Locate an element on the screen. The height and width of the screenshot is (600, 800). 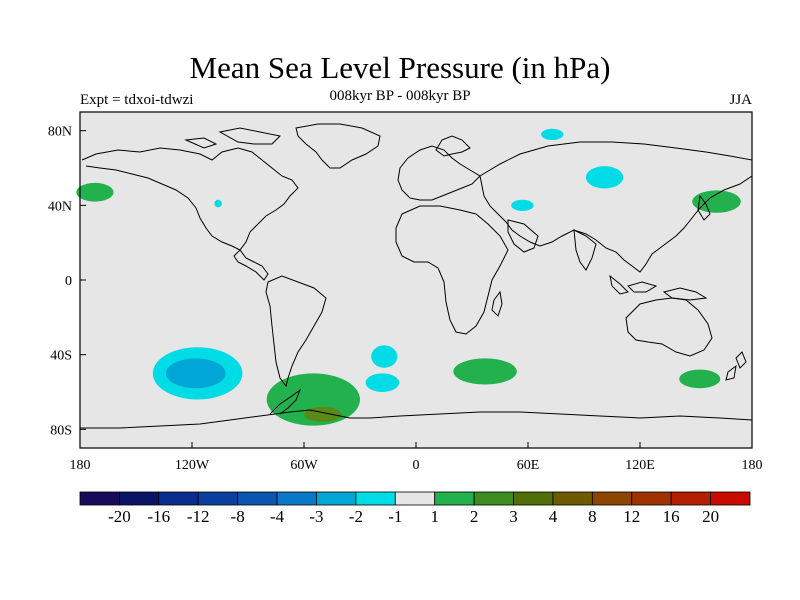
colorbar-label: 2 is located at coordinates (474, 516).